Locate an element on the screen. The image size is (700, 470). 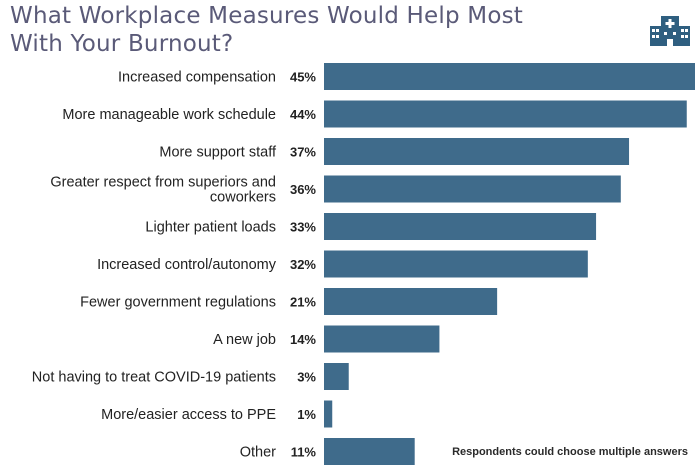
category-label: Not having to treat COVID-19 patients is located at coordinates (154, 378).